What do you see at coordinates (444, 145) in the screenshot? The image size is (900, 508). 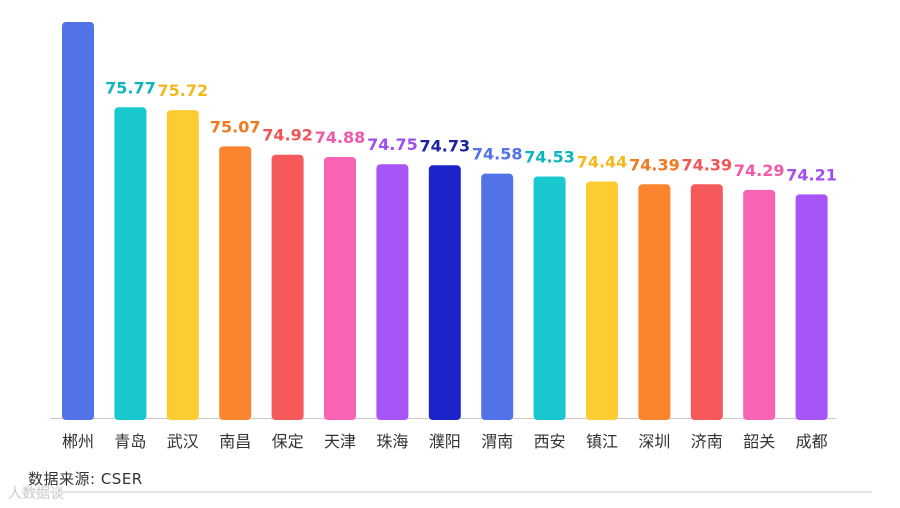 I see `data-label-濮阳: 74.73` at bounding box center [444, 145].